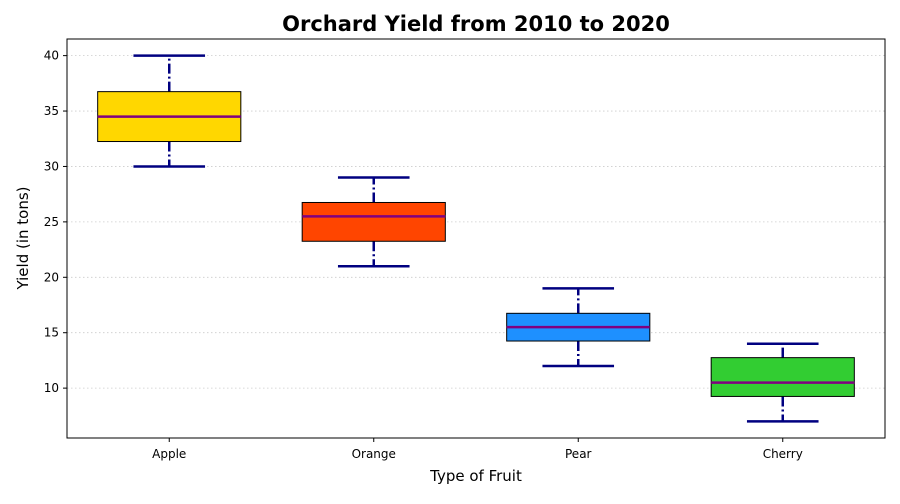  I want to click on y-tick-label: 20, so click(51, 277).